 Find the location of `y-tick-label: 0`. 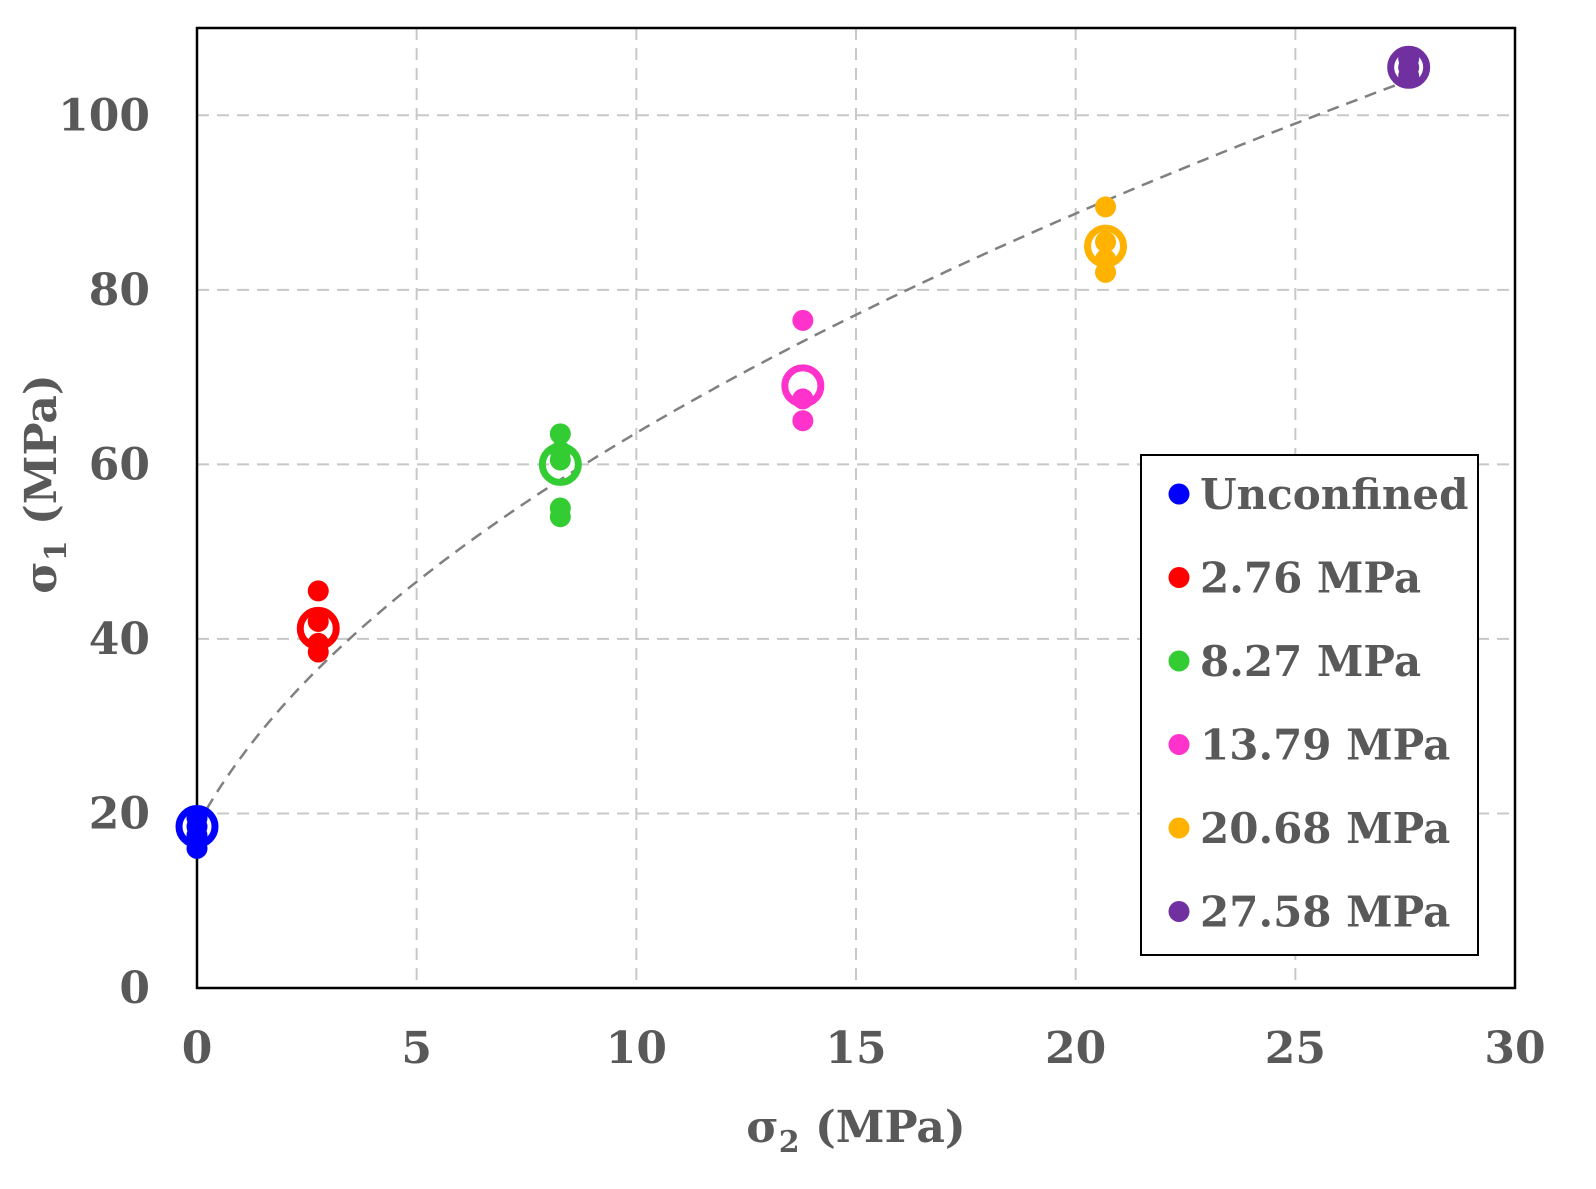

y-tick-label: 0 is located at coordinates (134, 988).